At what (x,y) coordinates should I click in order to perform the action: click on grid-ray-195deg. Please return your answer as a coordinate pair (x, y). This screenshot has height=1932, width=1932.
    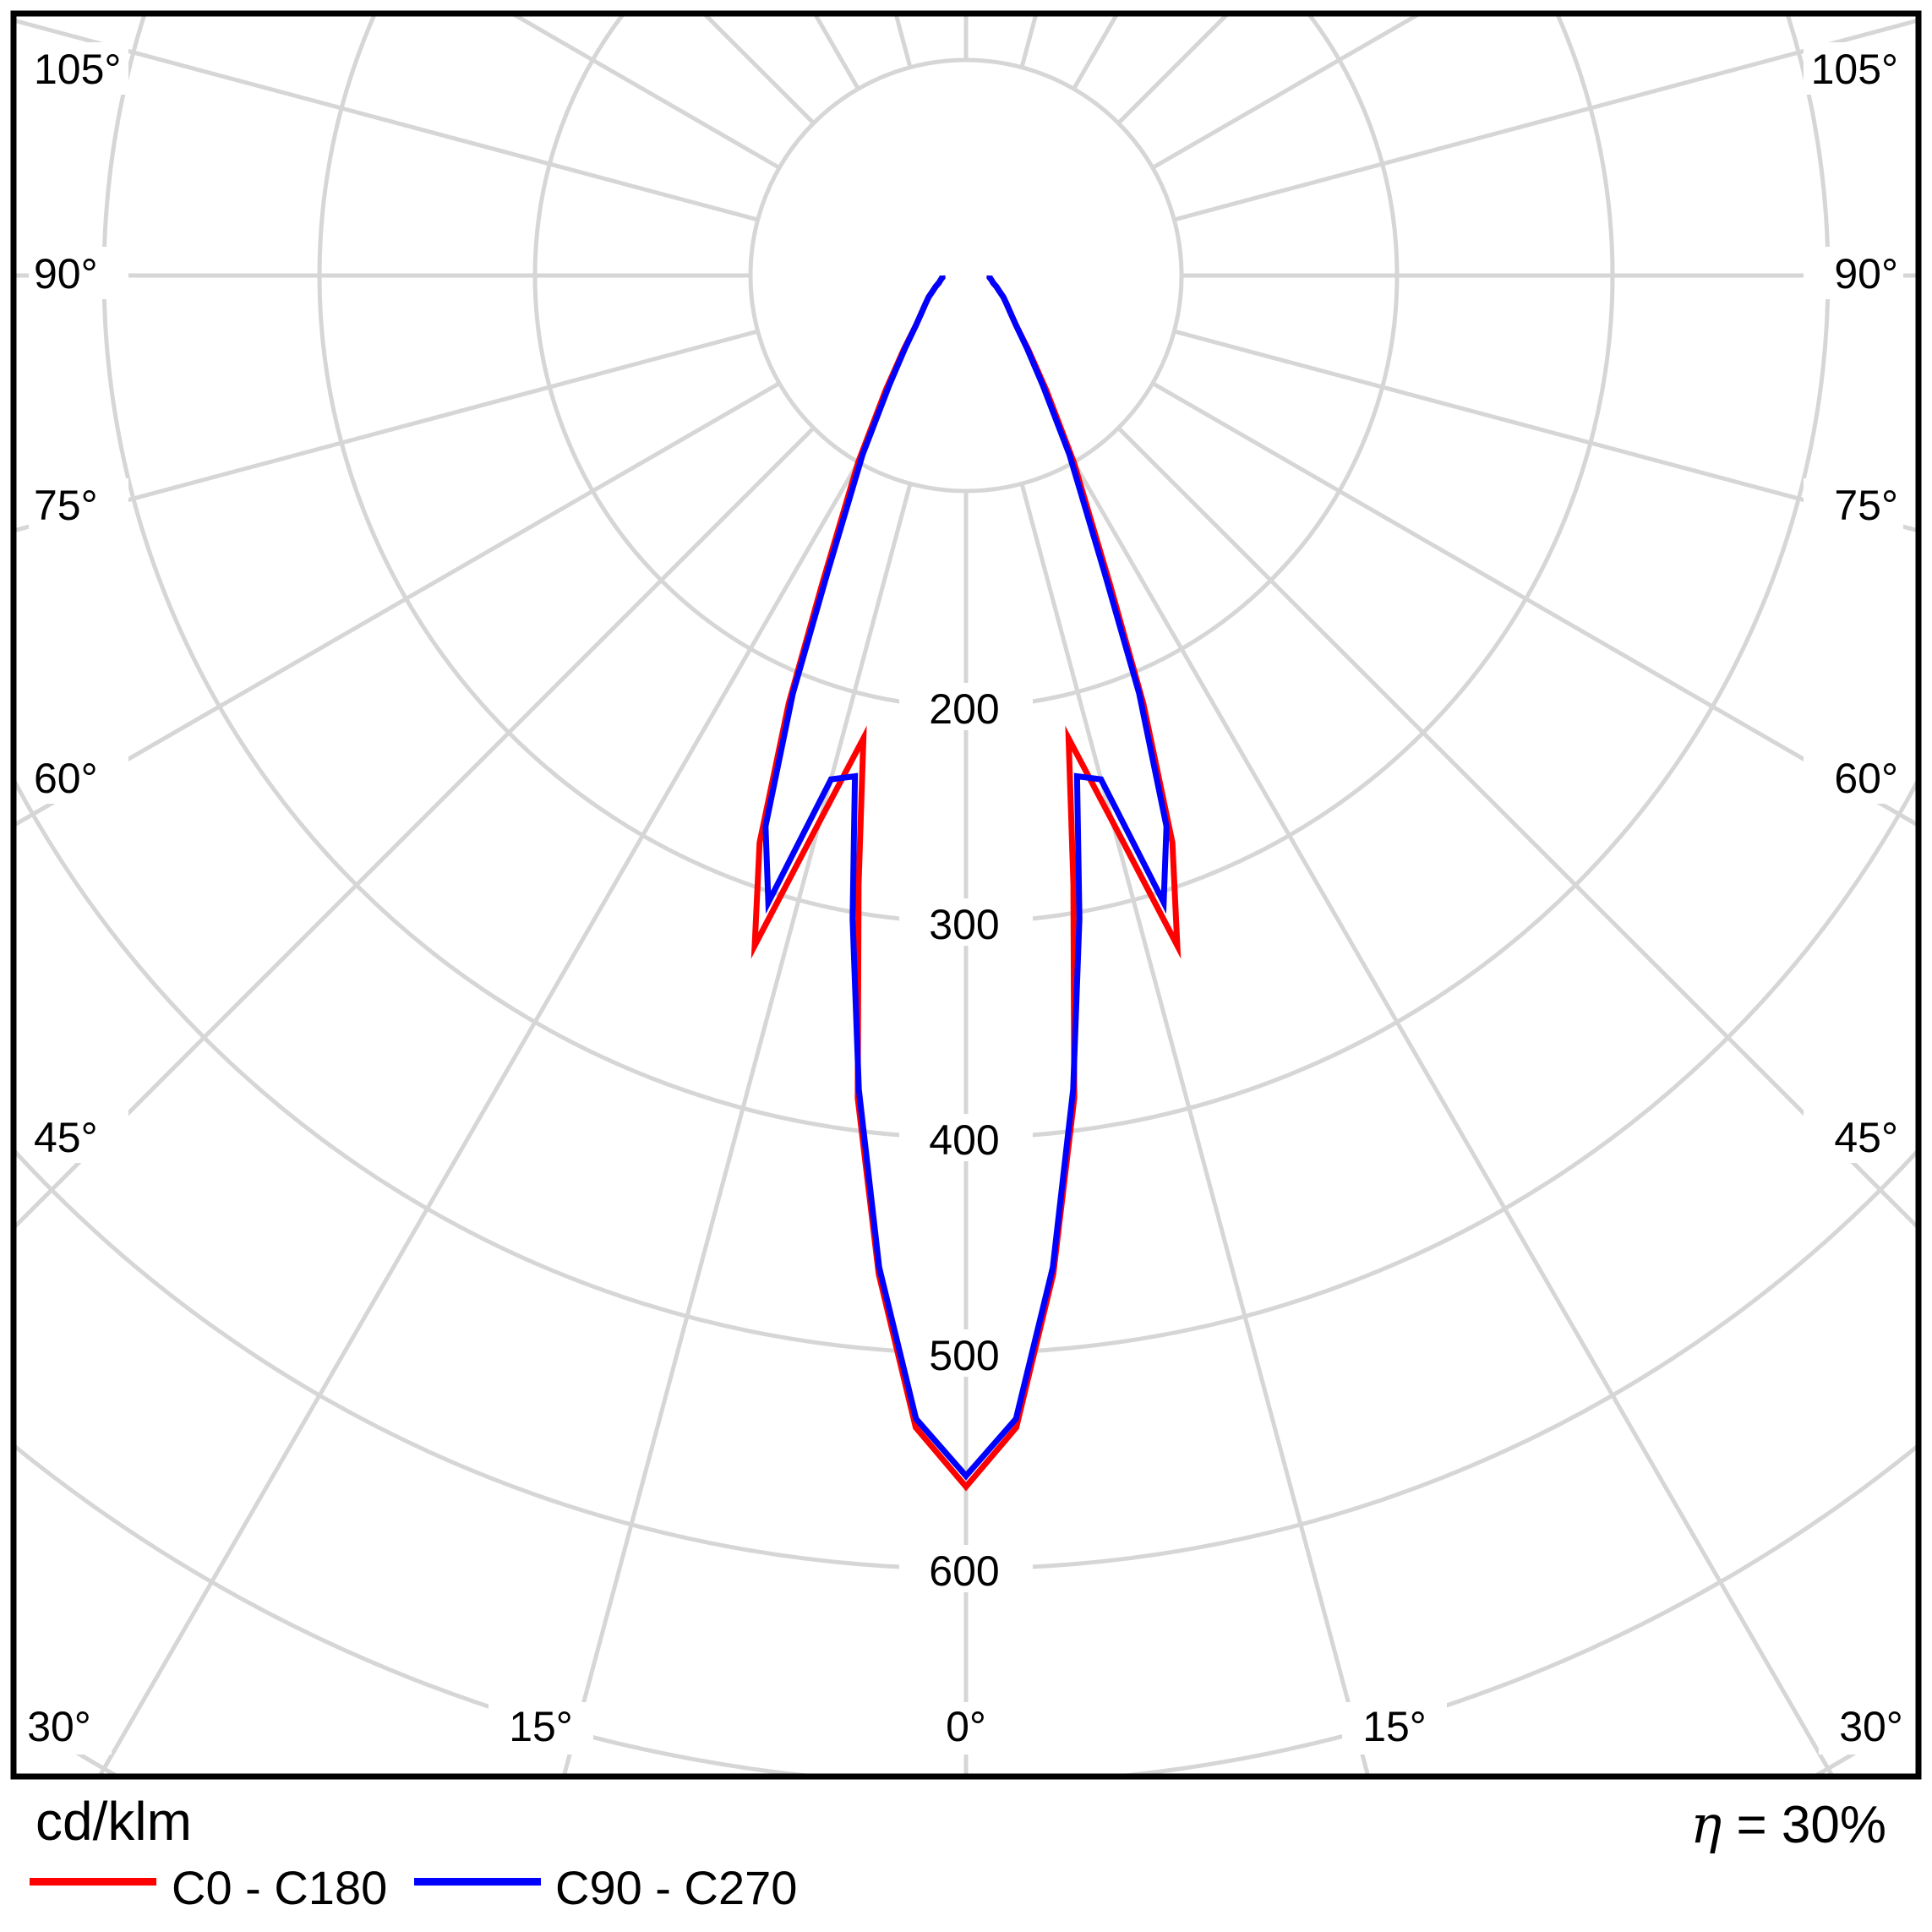
    Looking at the image, I should click on (903, 42).